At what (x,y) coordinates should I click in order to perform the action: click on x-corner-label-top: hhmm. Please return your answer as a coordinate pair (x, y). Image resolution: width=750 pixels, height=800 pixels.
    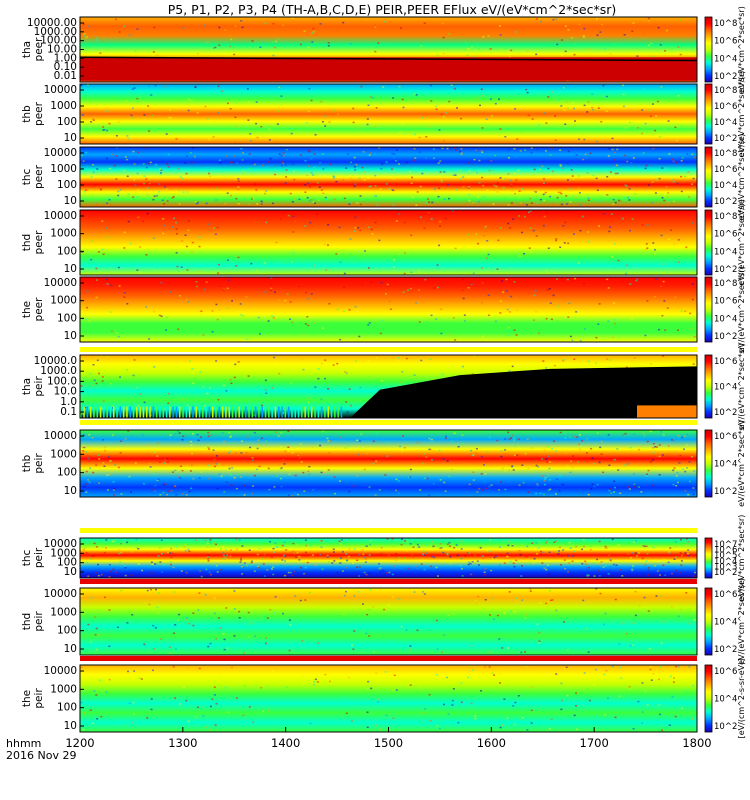
    Looking at the image, I should click on (23, 743).